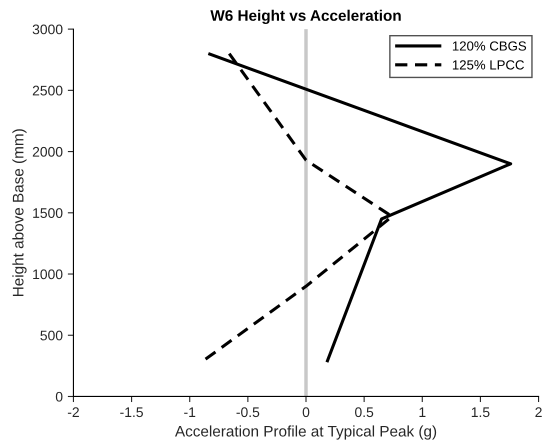 This screenshot has height=448, width=544. I want to click on x-axis-title: Acceleration Profile at Typical Peak (g), so click(305, 432).